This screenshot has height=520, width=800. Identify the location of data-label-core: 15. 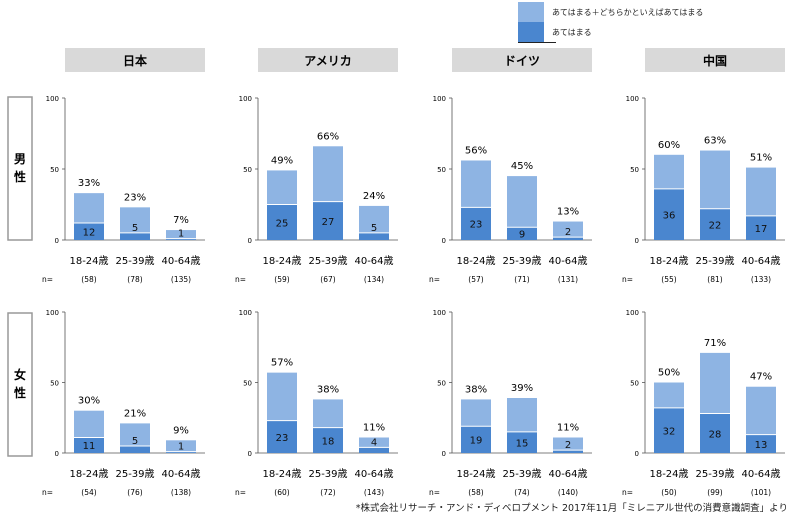
(522, 443).